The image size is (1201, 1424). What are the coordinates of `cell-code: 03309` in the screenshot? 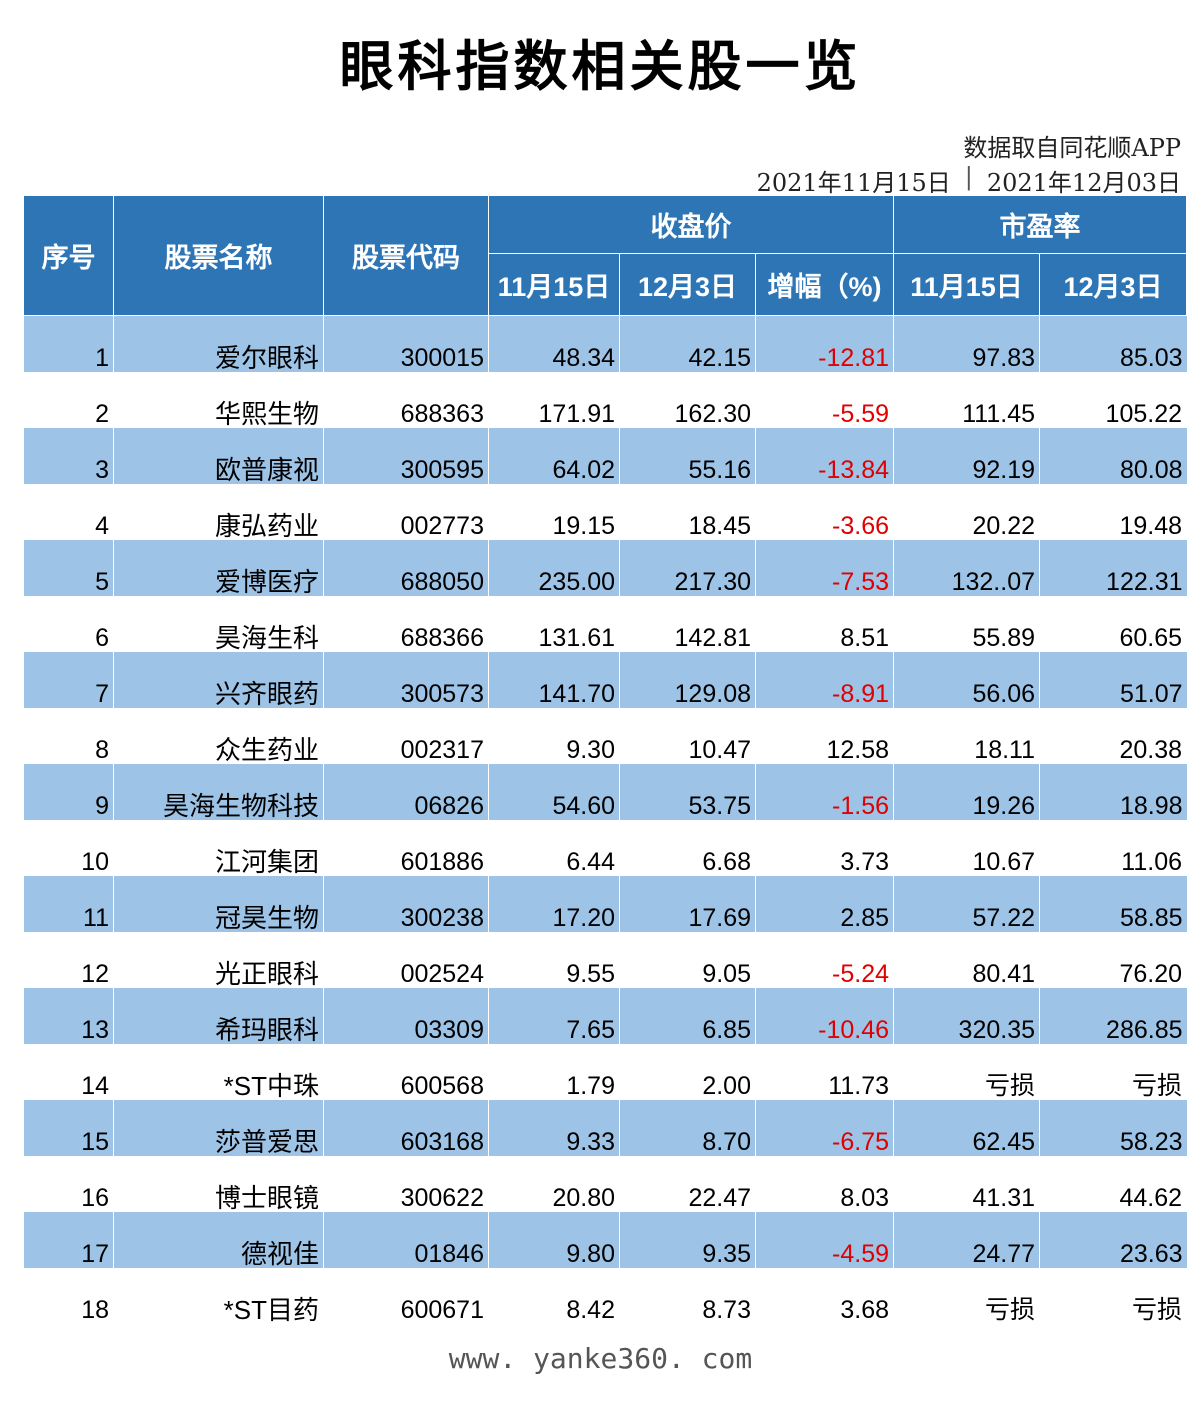 It's located at (406, 1015).